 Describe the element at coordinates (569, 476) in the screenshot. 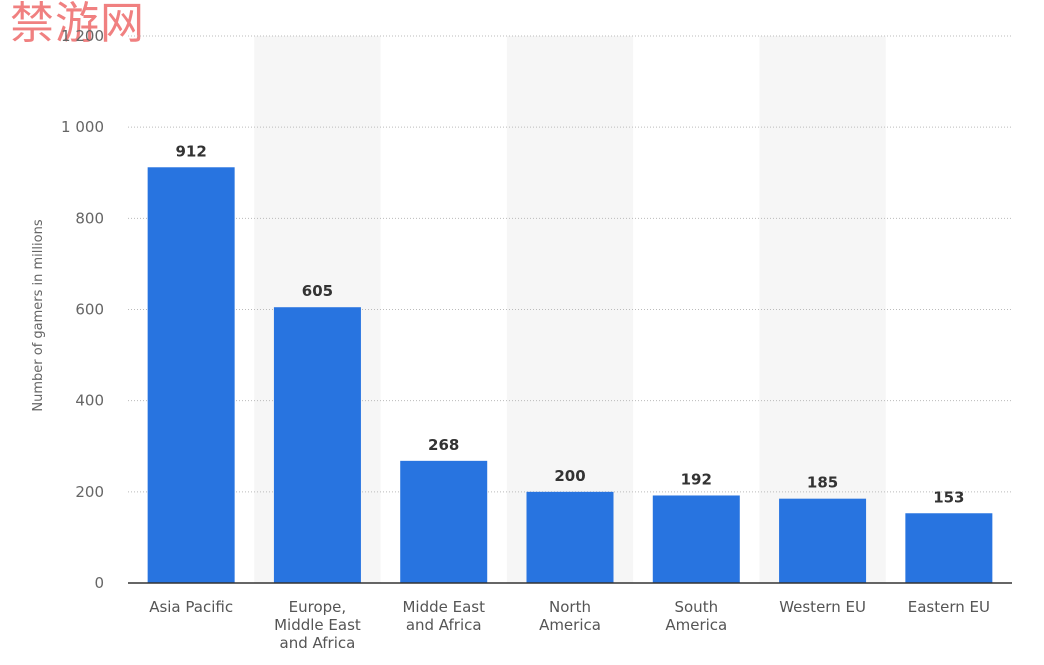

I see `bar-value-label: 200` at that location.